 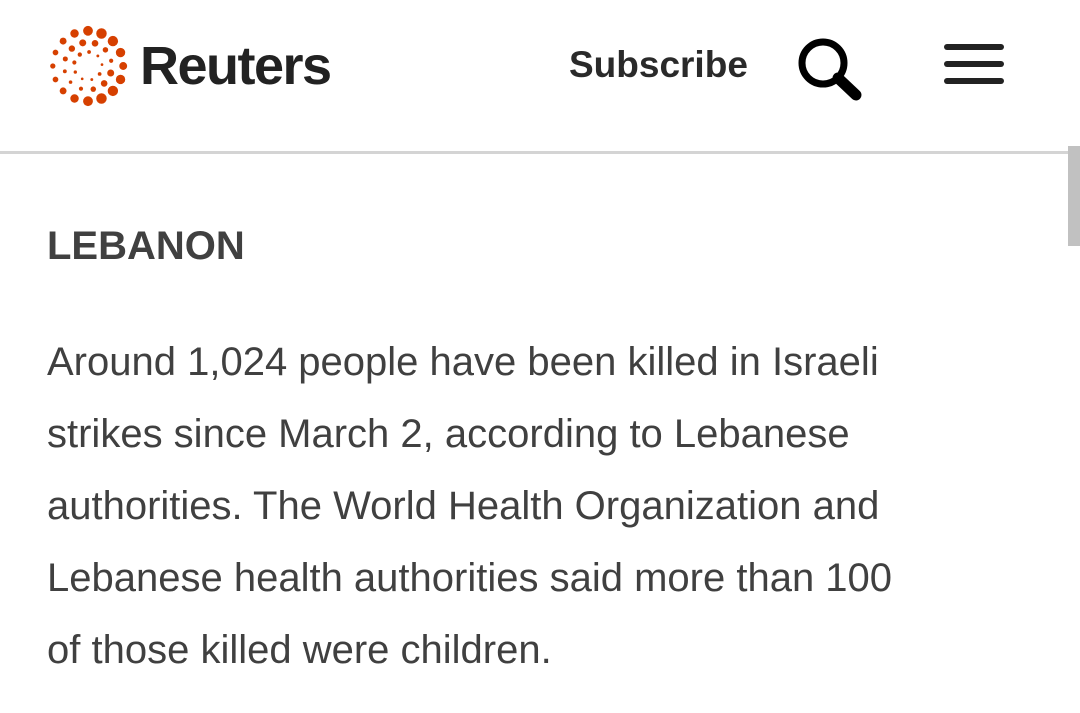 I want to click on section-label: LEBANON, so click(x=146, y=246).